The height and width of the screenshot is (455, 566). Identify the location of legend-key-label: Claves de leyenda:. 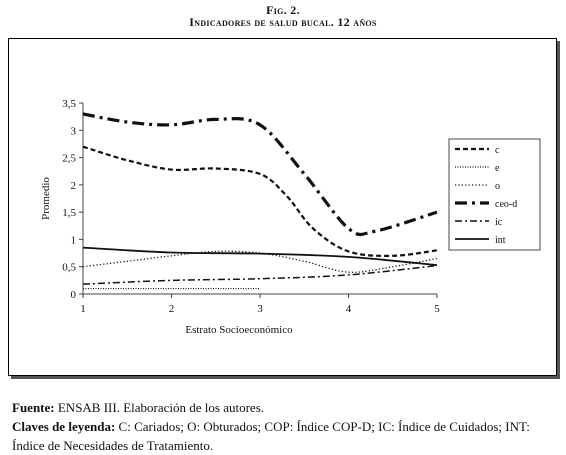
(64, 426).